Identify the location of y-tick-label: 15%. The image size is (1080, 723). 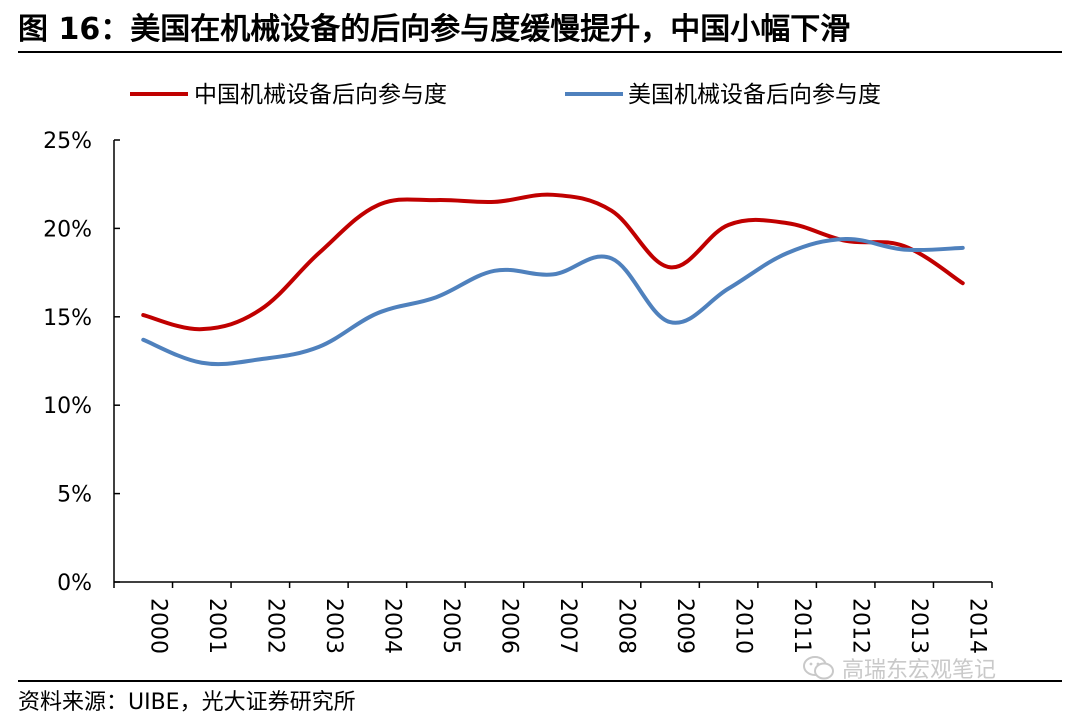
(67, 318).